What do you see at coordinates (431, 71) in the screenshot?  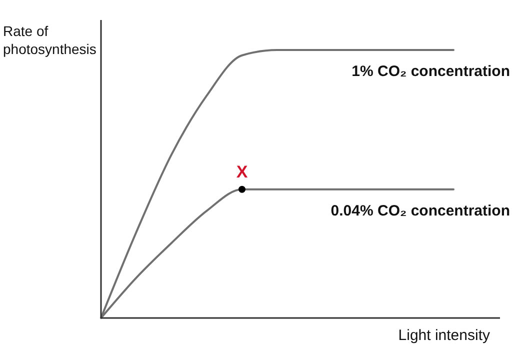 I see `series-label: 1% CO₂ concentration` at bounding box center [431, 71].